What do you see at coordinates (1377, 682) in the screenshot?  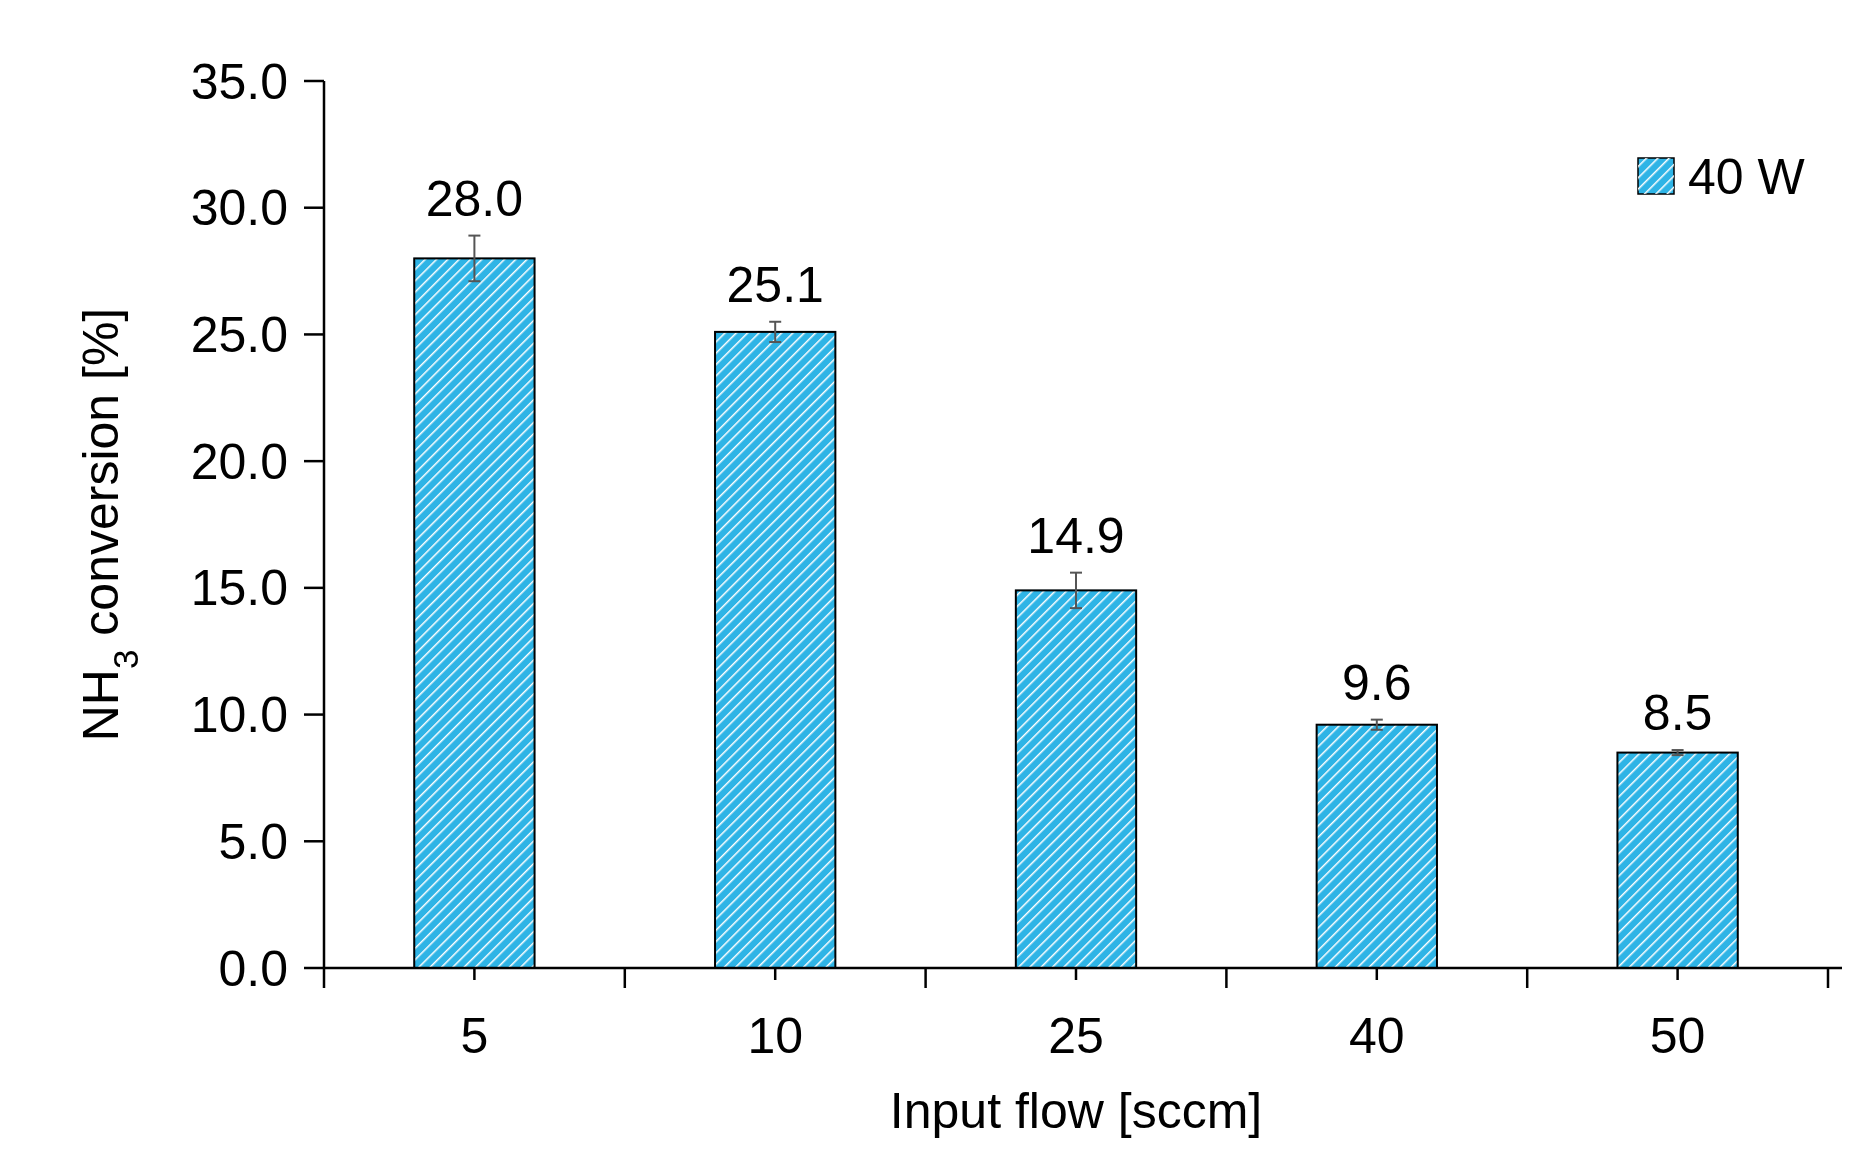 I see `data-label: 9.6` at bounding box center [1377, 682].